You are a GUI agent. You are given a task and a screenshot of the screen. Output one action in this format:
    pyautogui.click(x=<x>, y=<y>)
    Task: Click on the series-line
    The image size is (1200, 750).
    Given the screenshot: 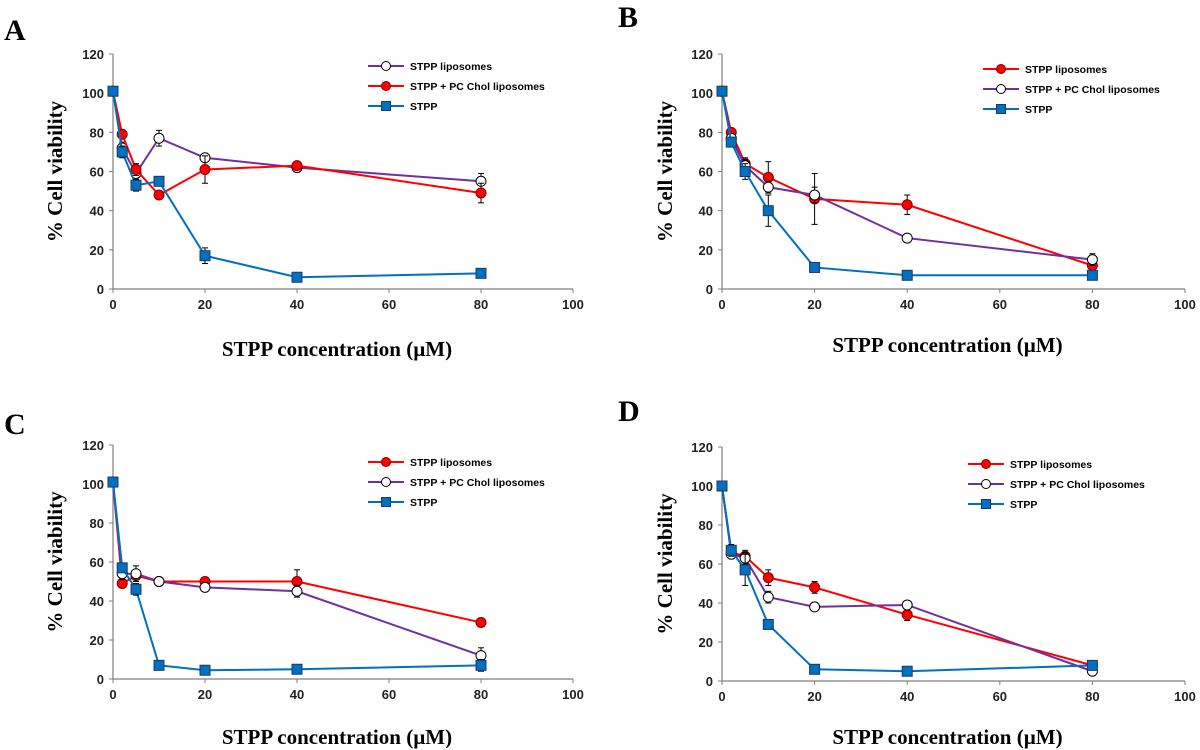 What is the action you would take?
    pyautogui.click(x=907, y=576)
    